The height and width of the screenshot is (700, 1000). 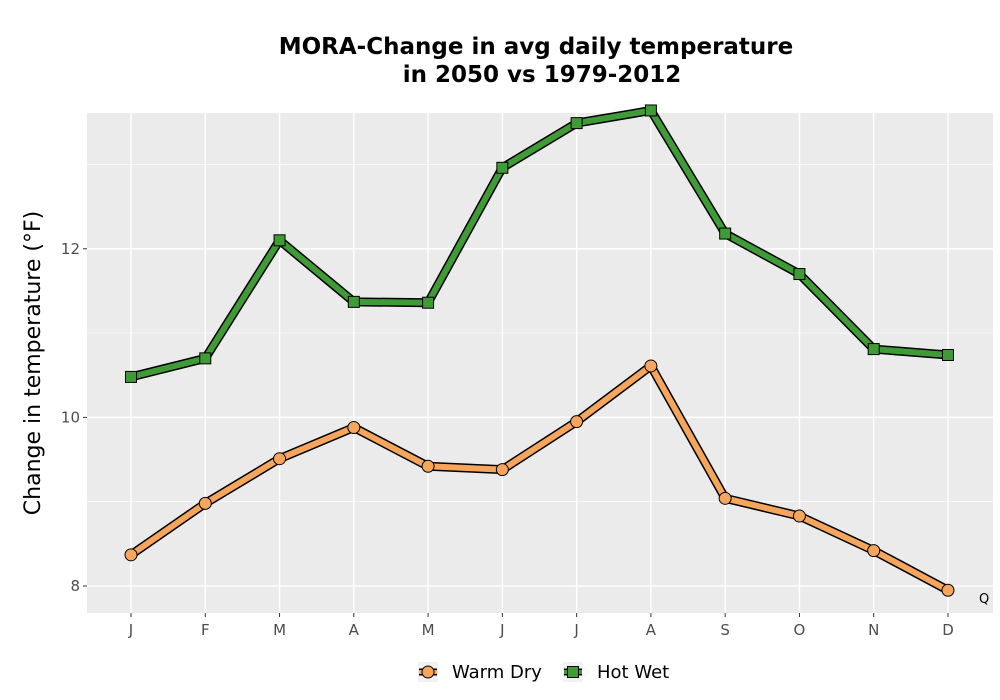 What do you see at coordinates (428, 672) in the screenshot?
I see `legend-key-warm-dry` at bounding box center [428, 672].